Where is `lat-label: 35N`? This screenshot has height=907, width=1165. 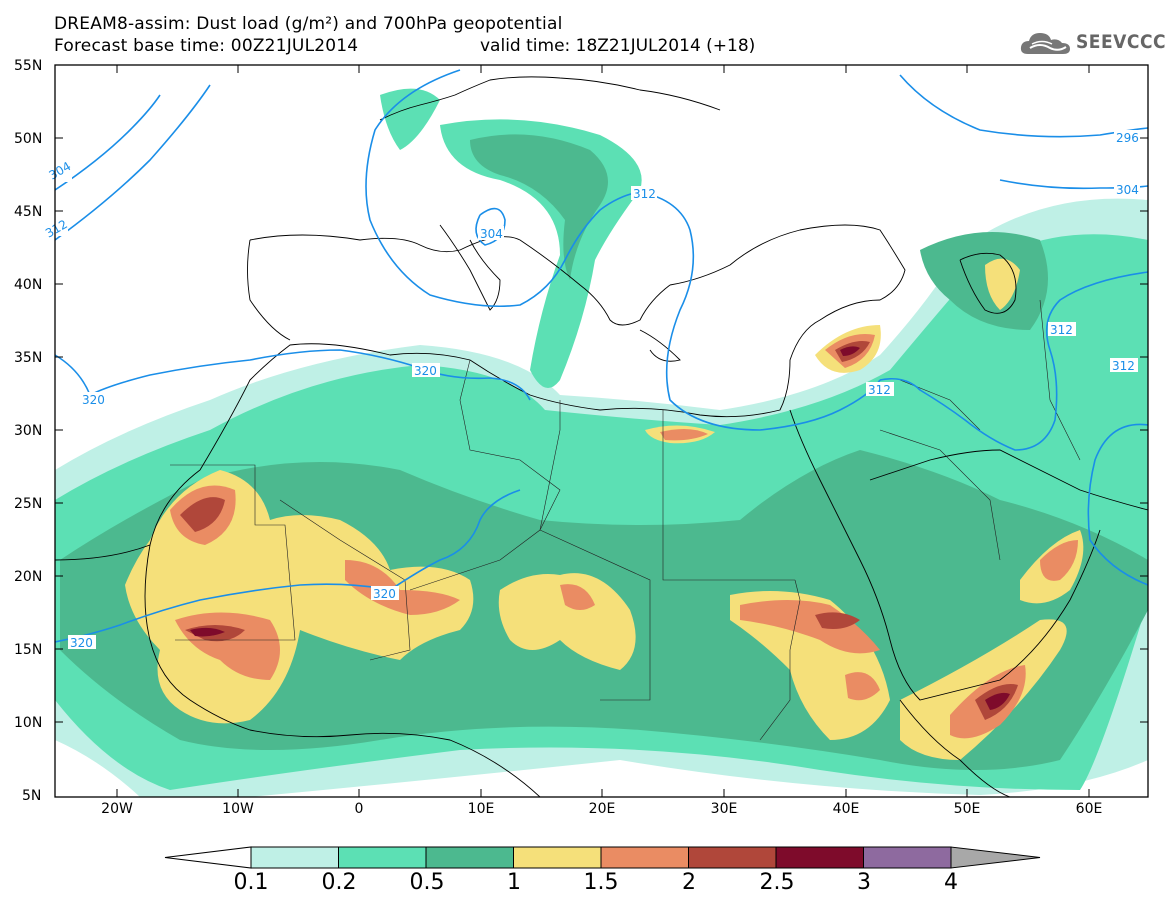
lat-label: 35N is located at coordinates (28, 358).